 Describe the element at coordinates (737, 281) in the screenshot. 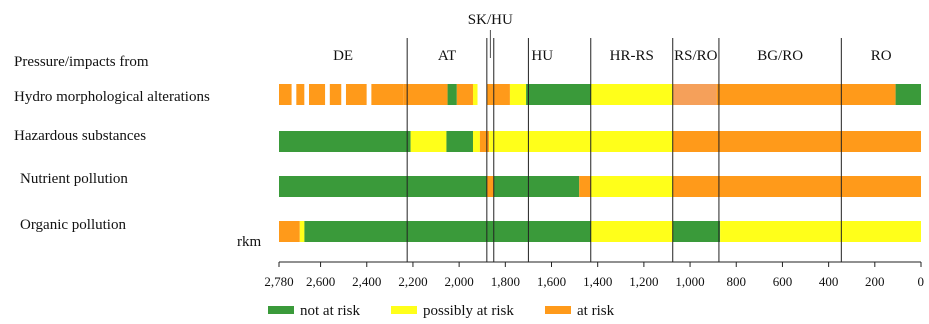

I see `x-tick-label-11: 800` at that location.